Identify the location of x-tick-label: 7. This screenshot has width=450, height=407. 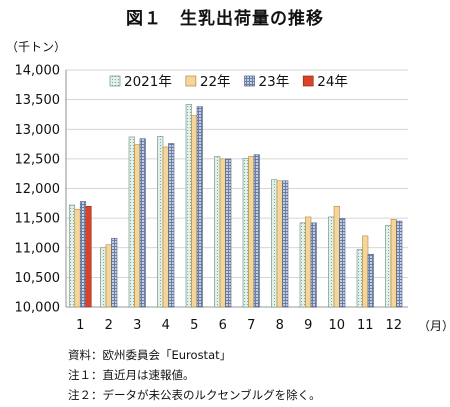
(251, 325).